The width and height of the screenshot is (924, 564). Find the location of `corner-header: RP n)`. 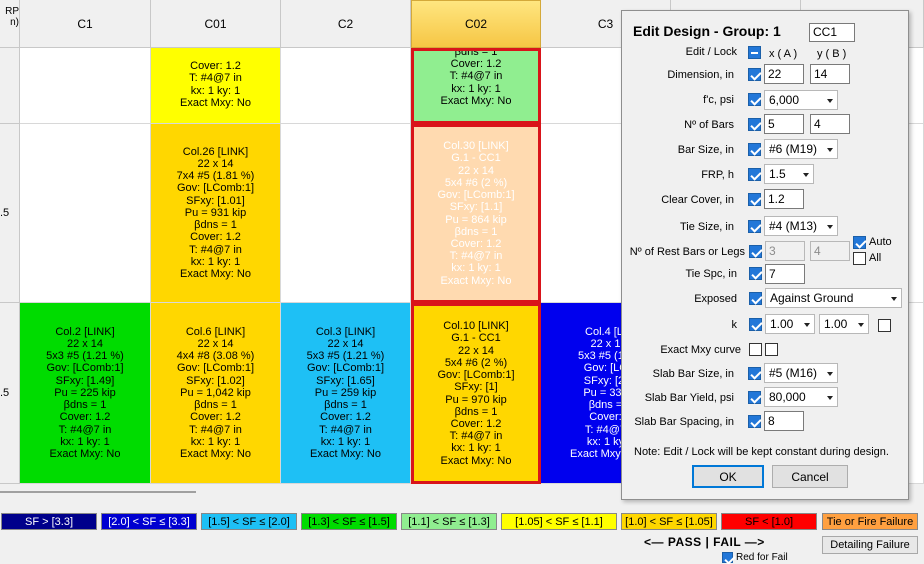

corner-header: RP n) is located at coordinates (10, 24).